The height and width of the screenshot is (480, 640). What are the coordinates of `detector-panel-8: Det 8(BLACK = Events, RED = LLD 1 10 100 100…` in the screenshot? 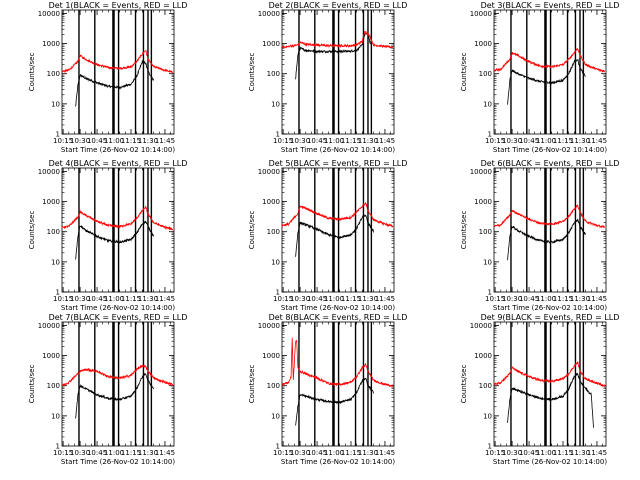 It's located at (327, 389).